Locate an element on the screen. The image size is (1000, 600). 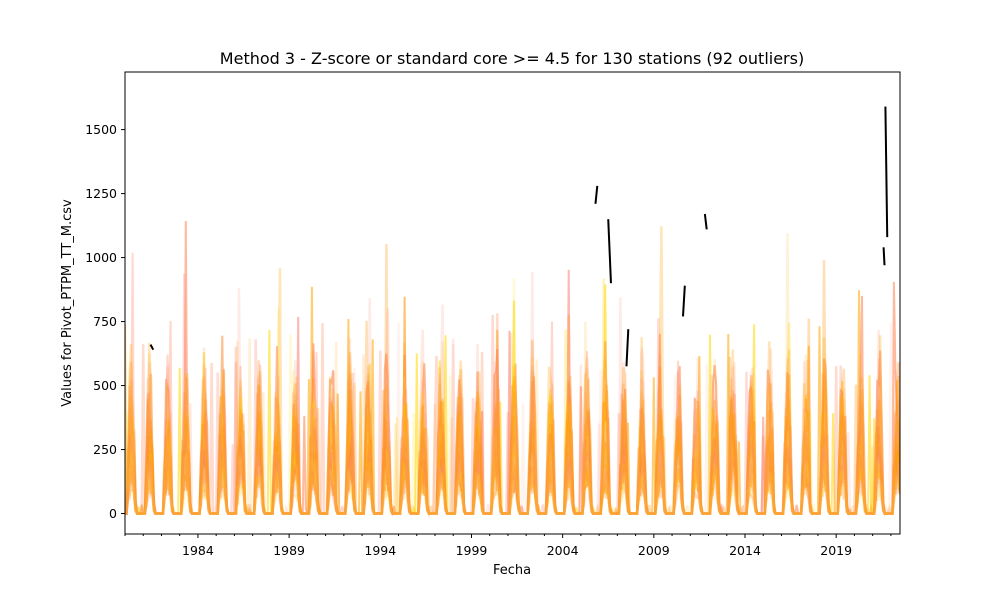
x-axis-label: Fecha is located at coordinates (512, 570).